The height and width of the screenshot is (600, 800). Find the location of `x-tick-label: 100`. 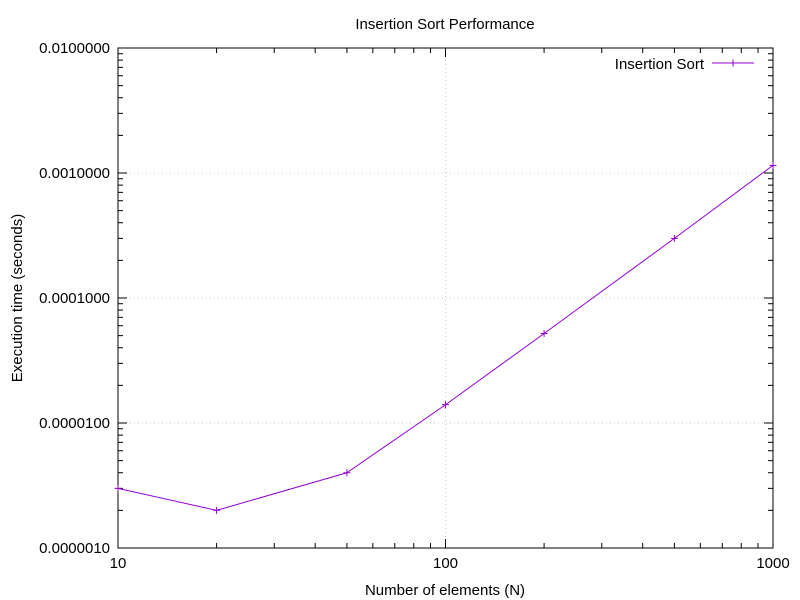

x-tick-label: 100 is located at coordinates (445, 563).